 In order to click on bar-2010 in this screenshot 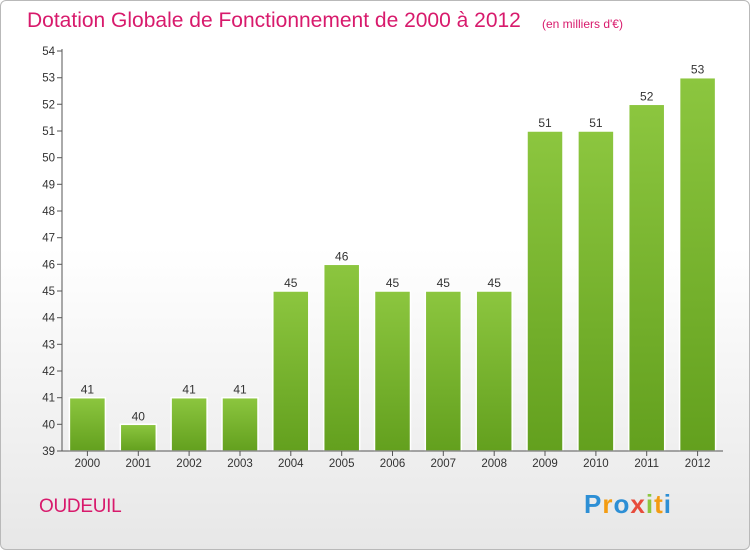, I will do `click(596, 291)`.